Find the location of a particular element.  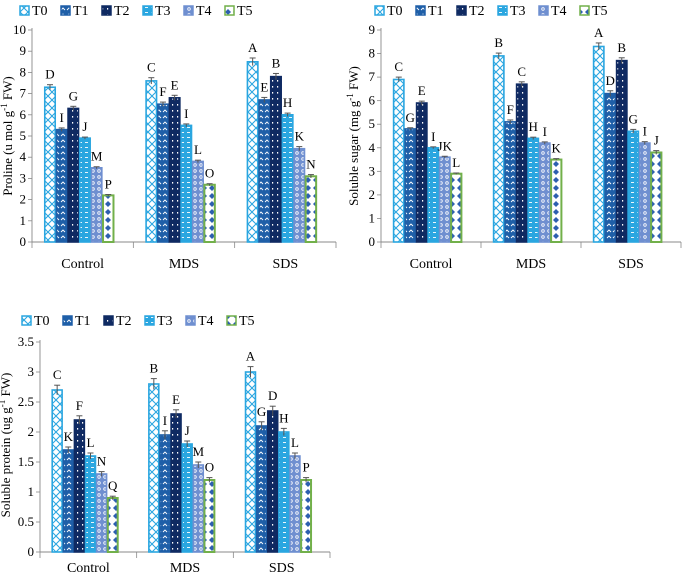

bar-t1-mds is located at coordinates (163, 173).